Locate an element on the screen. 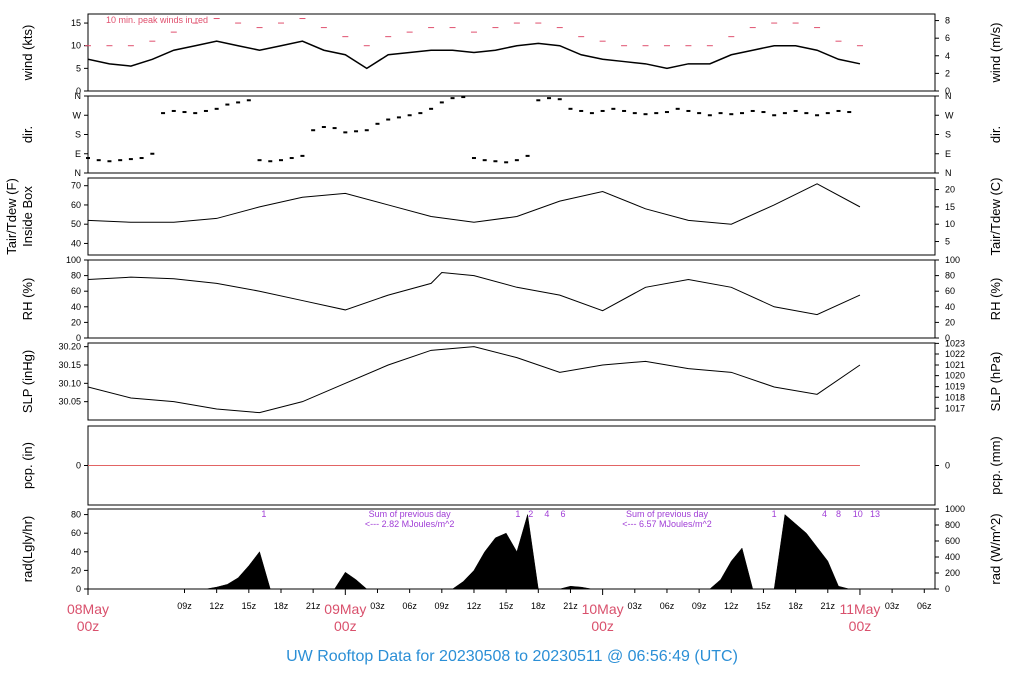 This screenshot has width=1024, height=700. rad-hour-mark: 1 is located at coordinates (263, 514).